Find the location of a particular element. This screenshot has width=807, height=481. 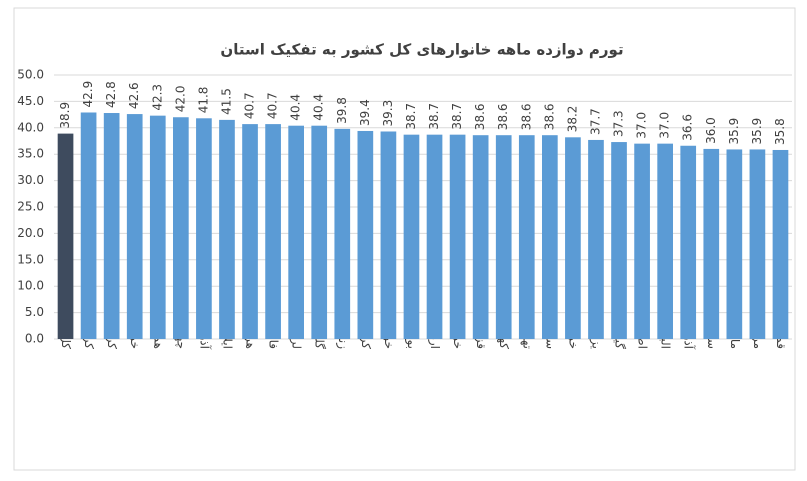

value-label: 42.9 is located at coordinates (88, 94).